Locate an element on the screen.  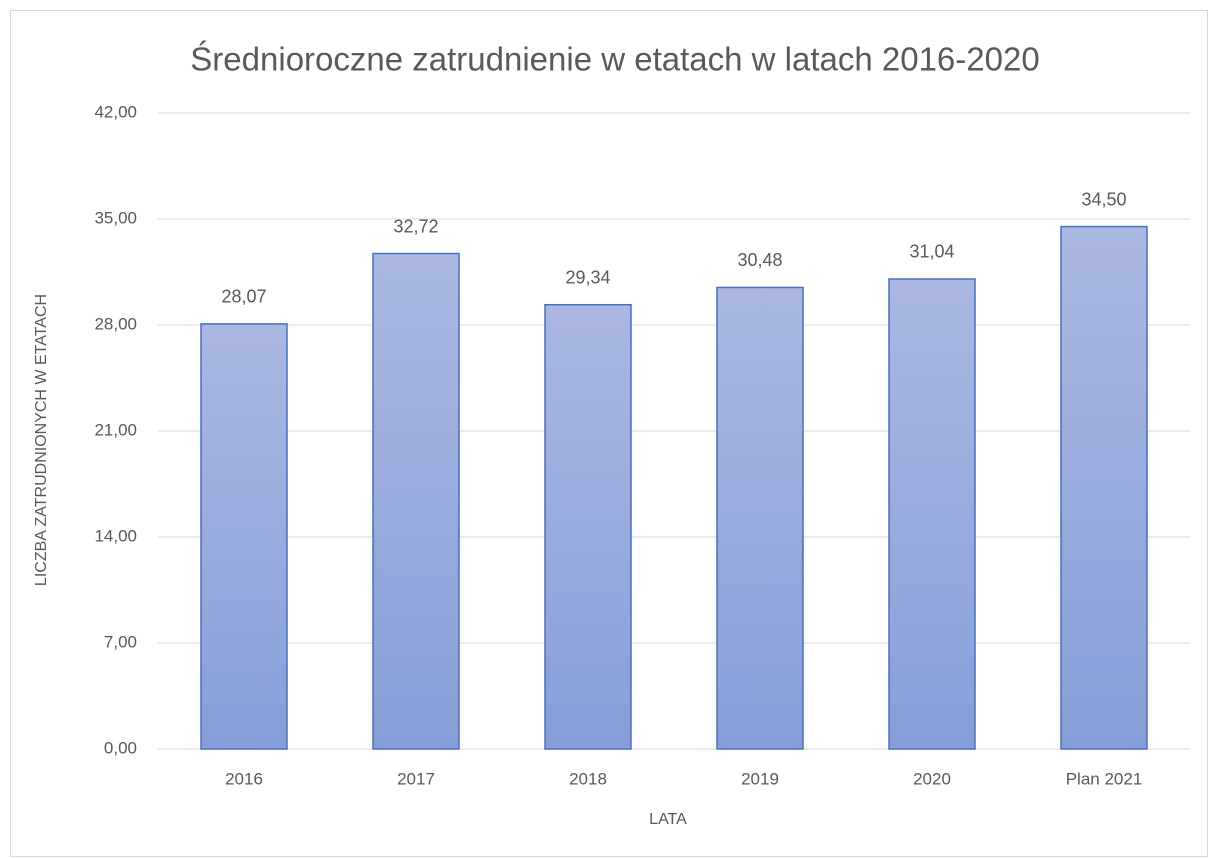
y-tick-label: 7,00 is located at coordinates (120, 641).